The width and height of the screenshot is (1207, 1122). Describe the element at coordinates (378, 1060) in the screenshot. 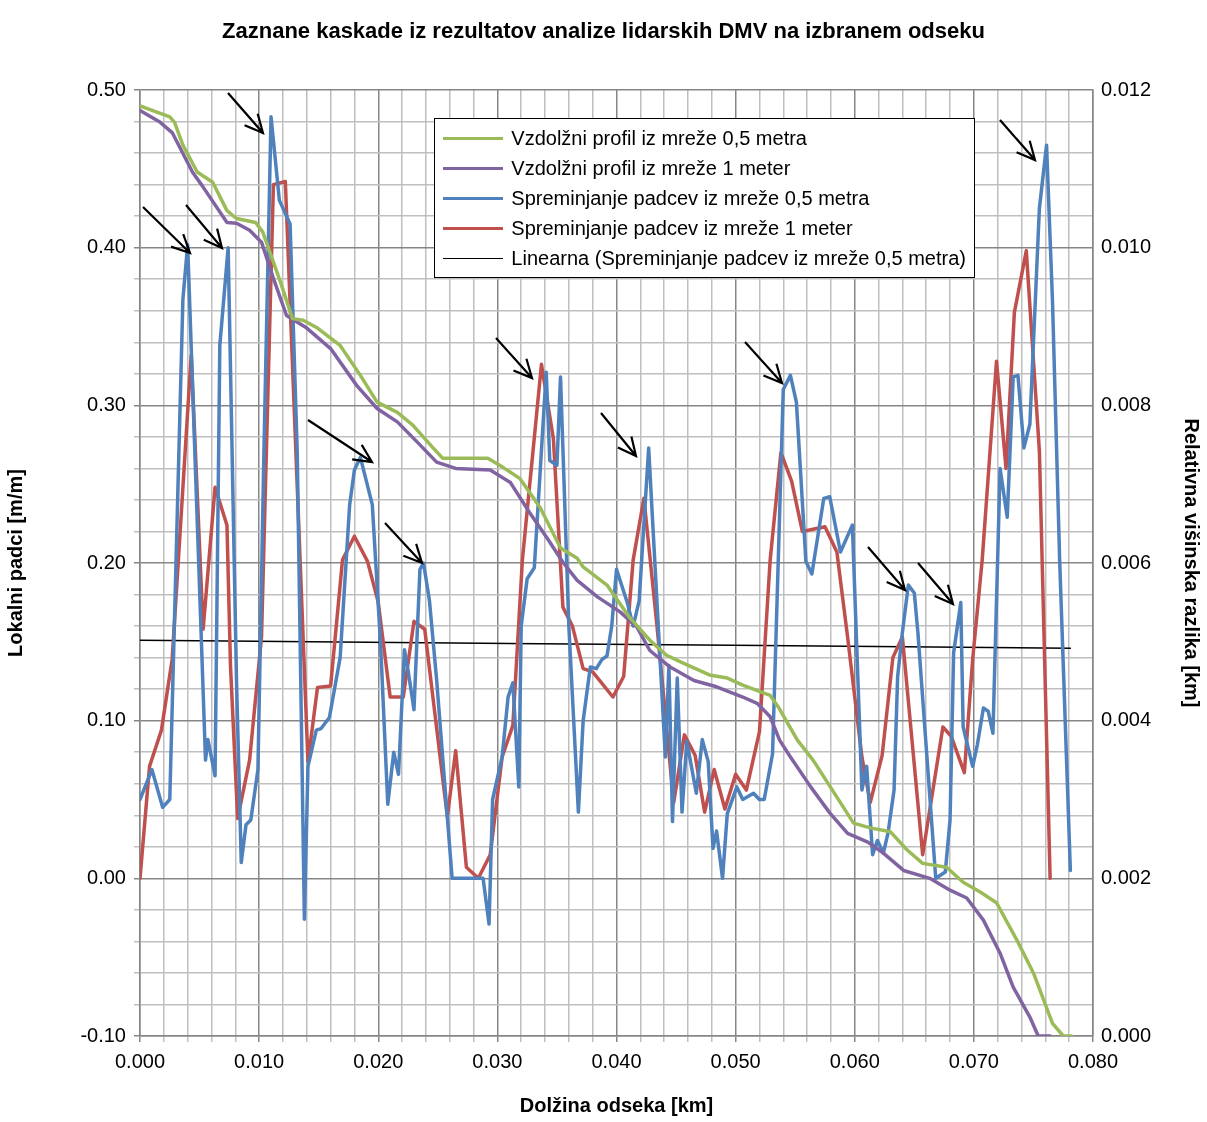

I see `x-tick-label: 0.020` at that location.